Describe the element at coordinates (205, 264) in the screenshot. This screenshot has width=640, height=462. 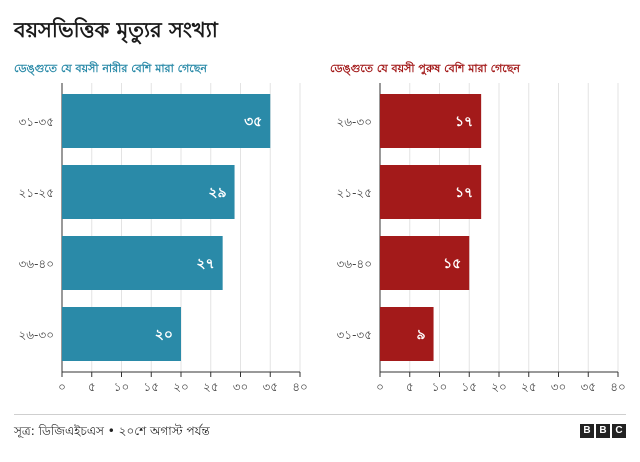
I see `female-bar-value-label: ২৭` at that location.